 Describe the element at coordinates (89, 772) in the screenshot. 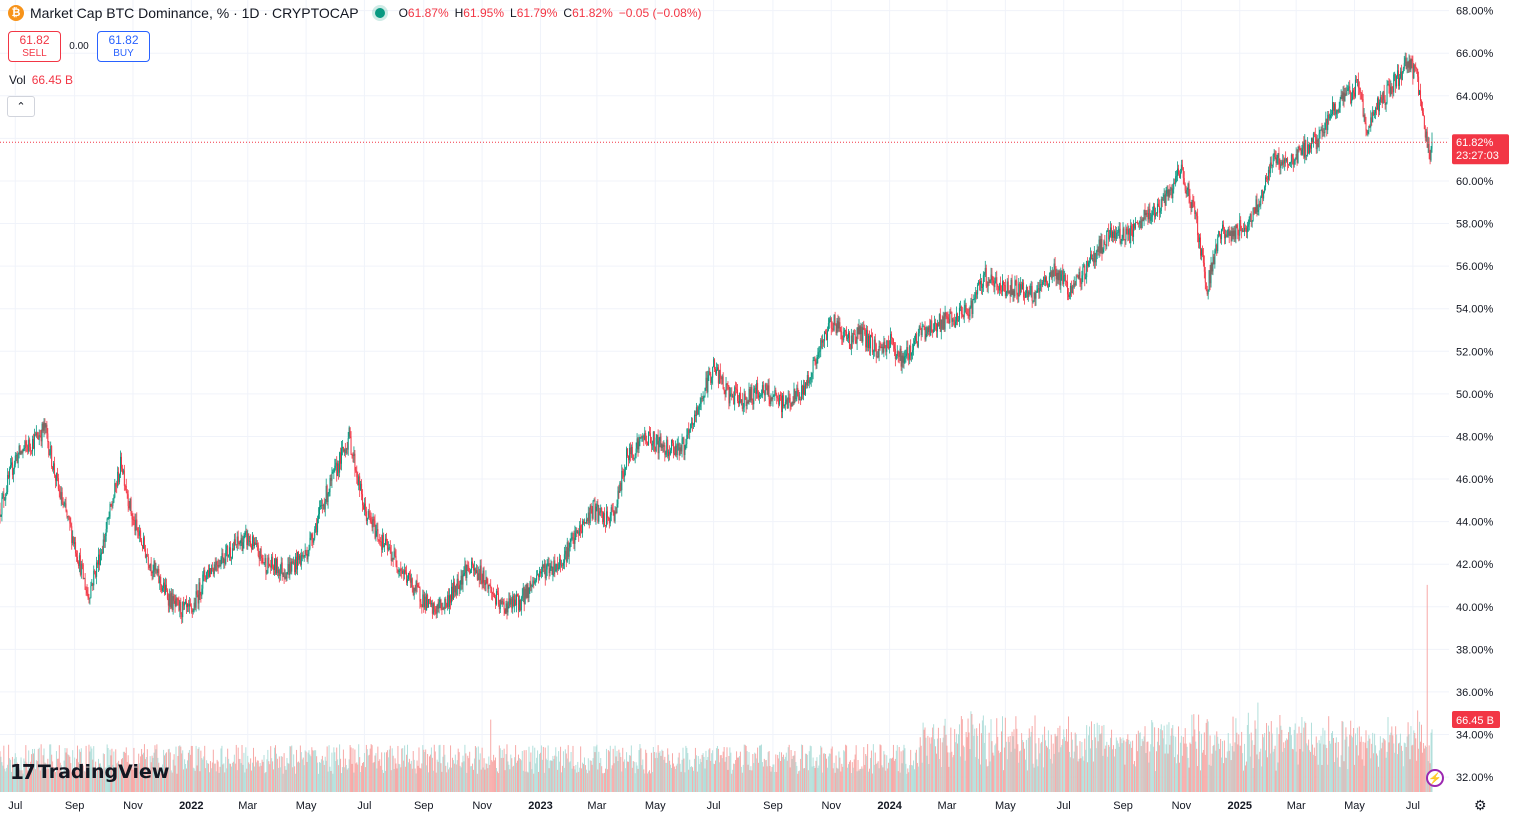

I see `tradingview-logo: 17 TradingView` at that location.